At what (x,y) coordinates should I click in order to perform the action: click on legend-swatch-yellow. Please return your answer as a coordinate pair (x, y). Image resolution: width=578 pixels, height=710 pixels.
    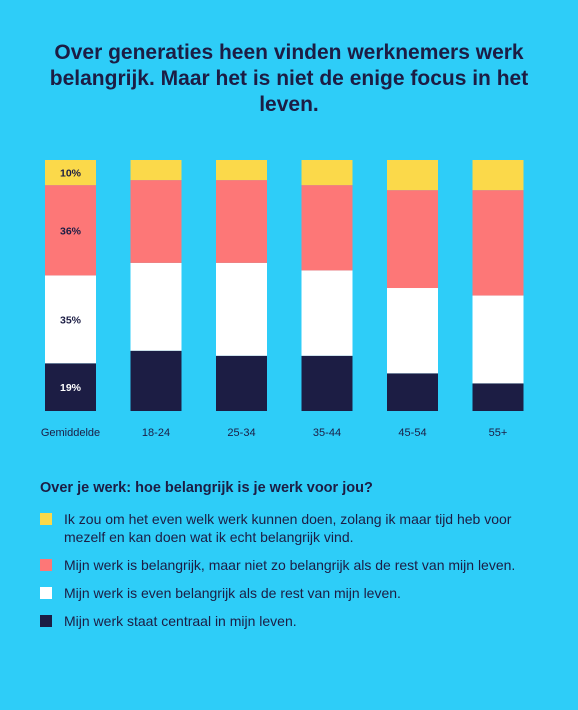
    Looking at the image, I should click on (46, 519).